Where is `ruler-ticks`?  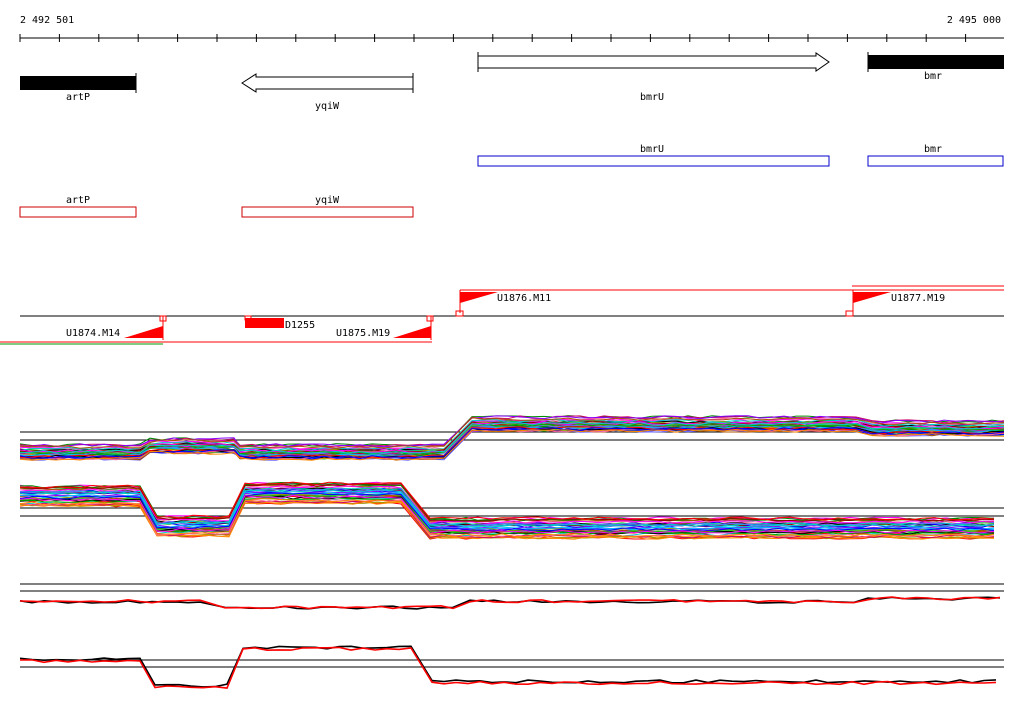 ruler-ticks is located at coordinates (493, 38).